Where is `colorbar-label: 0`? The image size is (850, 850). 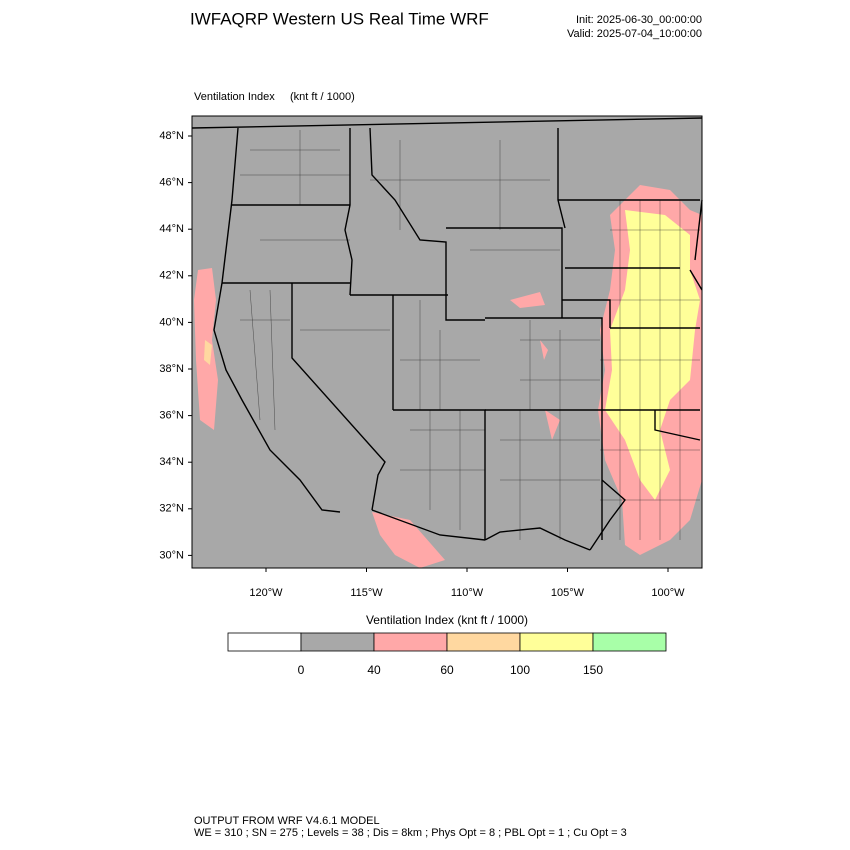
colorbar-label: 0 is located at coordinates (301, 670).